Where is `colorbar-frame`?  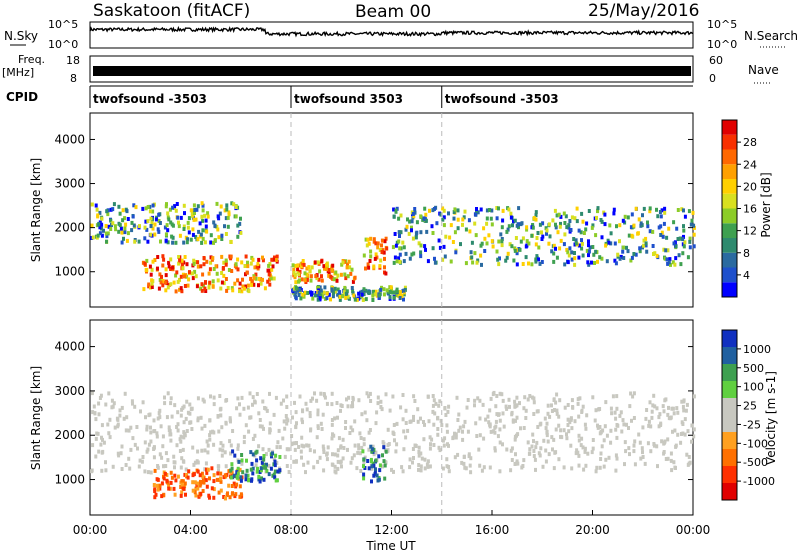 colorbar-frame is located at coordinates (729, 415).